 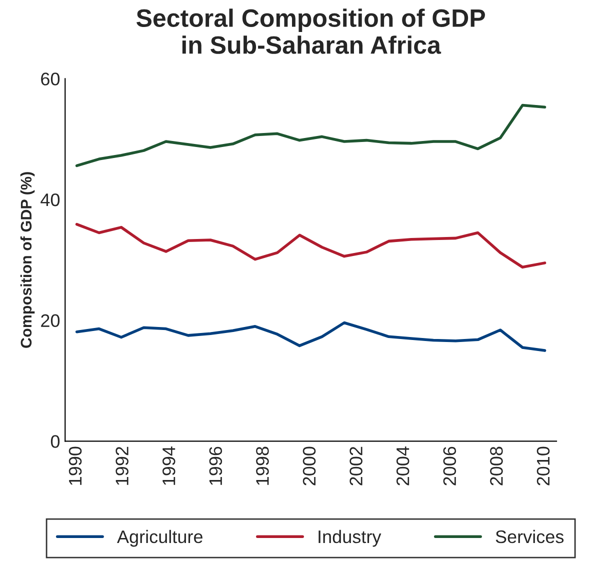 I want to click on legend-label: Agriculture, so click(x=159, y=538).